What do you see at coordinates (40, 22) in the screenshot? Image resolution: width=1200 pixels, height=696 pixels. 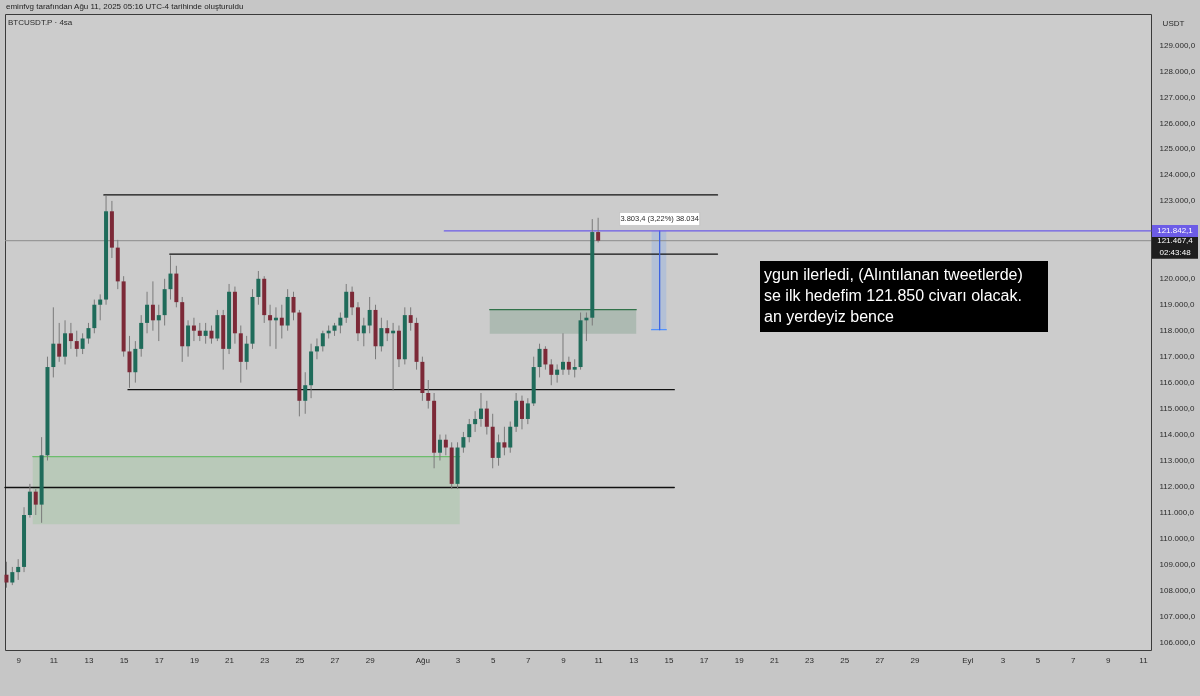 I see `chart-title: BTCUSDT.P · 4sa` at bounding box center [40, 22].